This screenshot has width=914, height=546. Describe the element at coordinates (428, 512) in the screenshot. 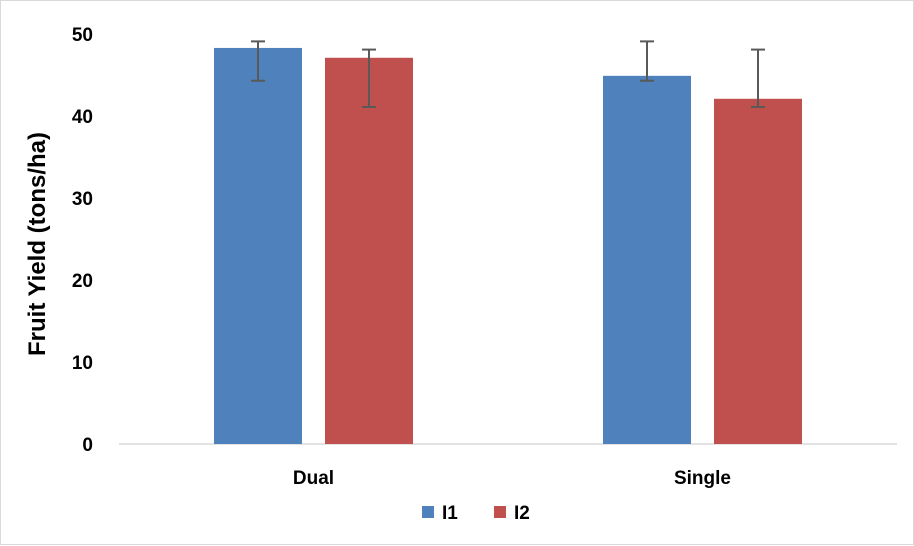

I see `legend-swatch-i1` at that location.